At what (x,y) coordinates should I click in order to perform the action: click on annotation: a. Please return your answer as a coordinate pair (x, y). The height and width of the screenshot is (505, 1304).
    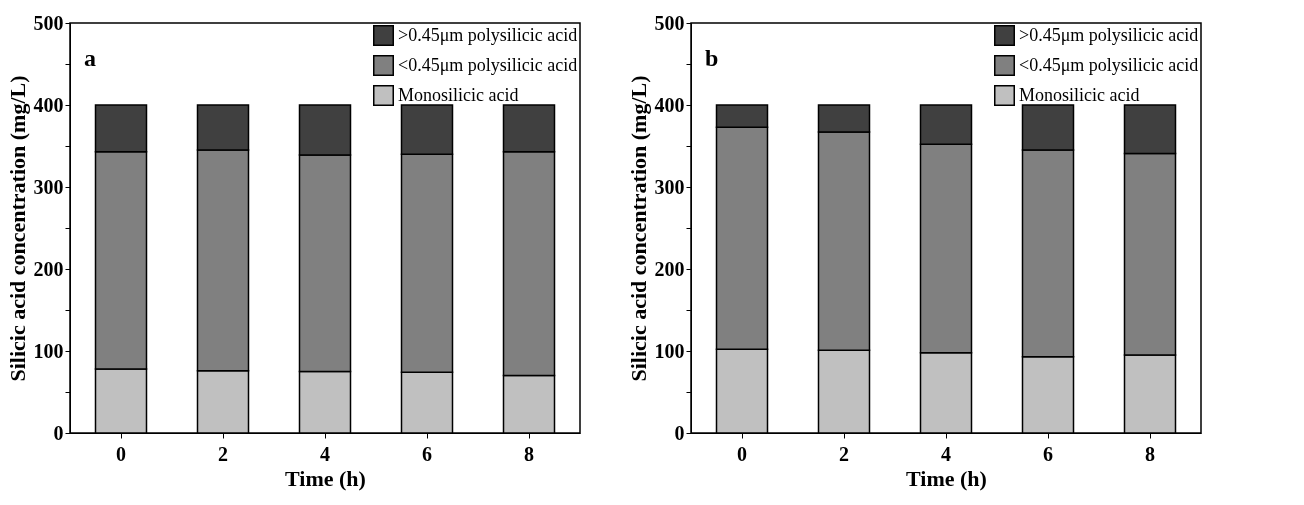
    Looking at the image, I should click on (90, 58).